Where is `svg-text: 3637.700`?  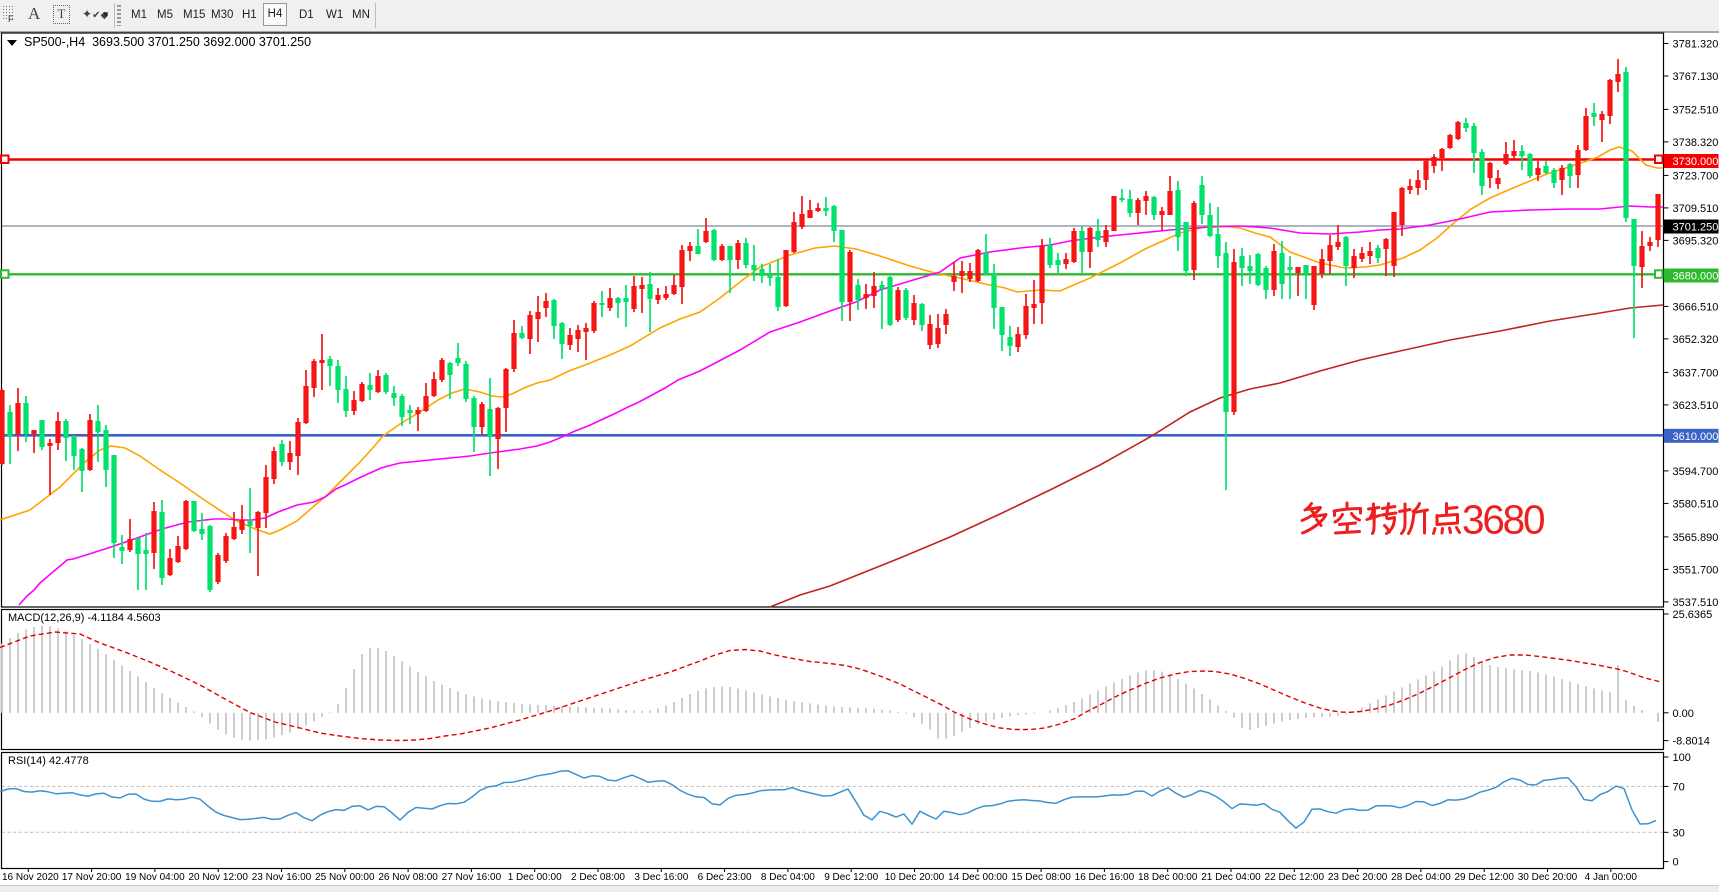
svg-text: 3637.700 is located at coordinates (1696, 373).